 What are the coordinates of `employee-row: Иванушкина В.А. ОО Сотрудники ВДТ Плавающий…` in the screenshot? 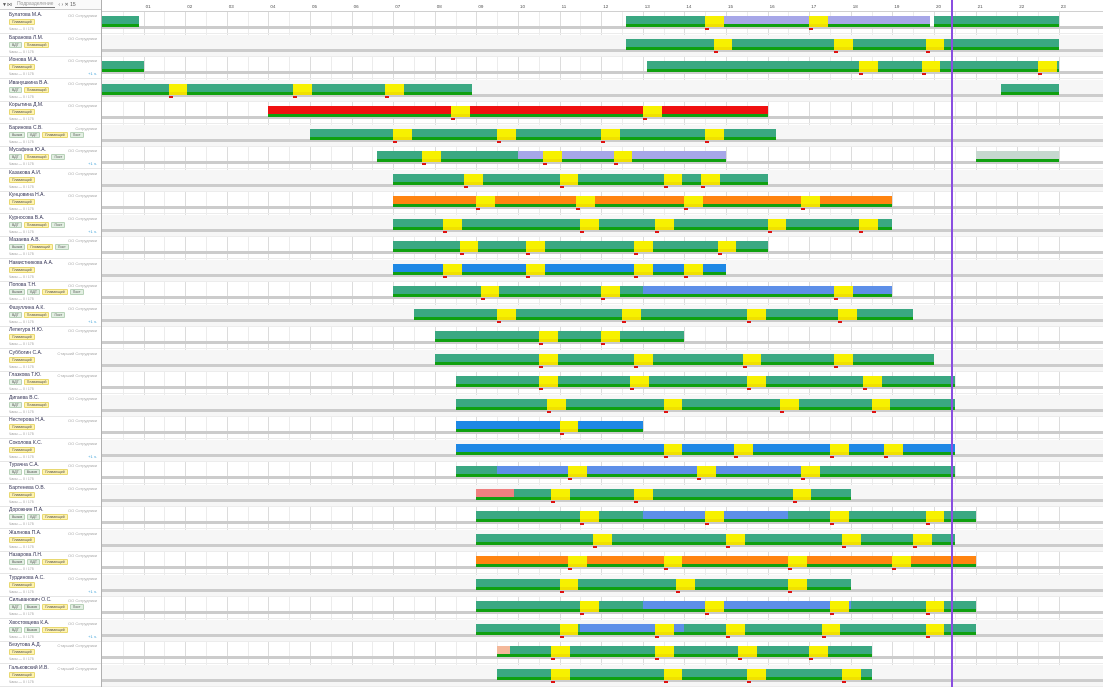 It's located at (50, 91).